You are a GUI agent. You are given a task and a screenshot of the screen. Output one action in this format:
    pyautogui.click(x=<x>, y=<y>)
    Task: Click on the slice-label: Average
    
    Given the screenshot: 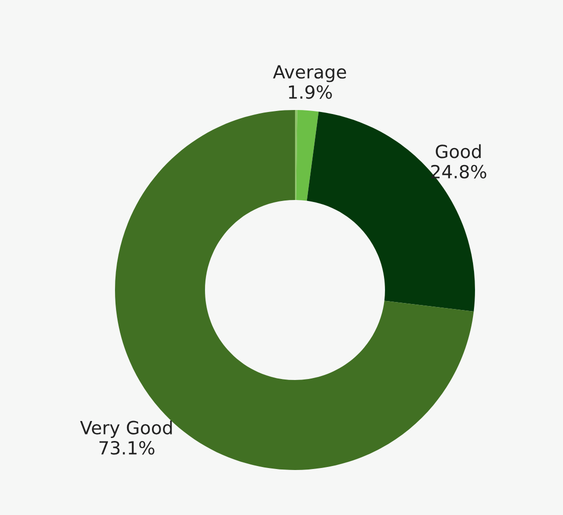 What is the action you would take?
    pyautogui.click(x=309, y=73)
    